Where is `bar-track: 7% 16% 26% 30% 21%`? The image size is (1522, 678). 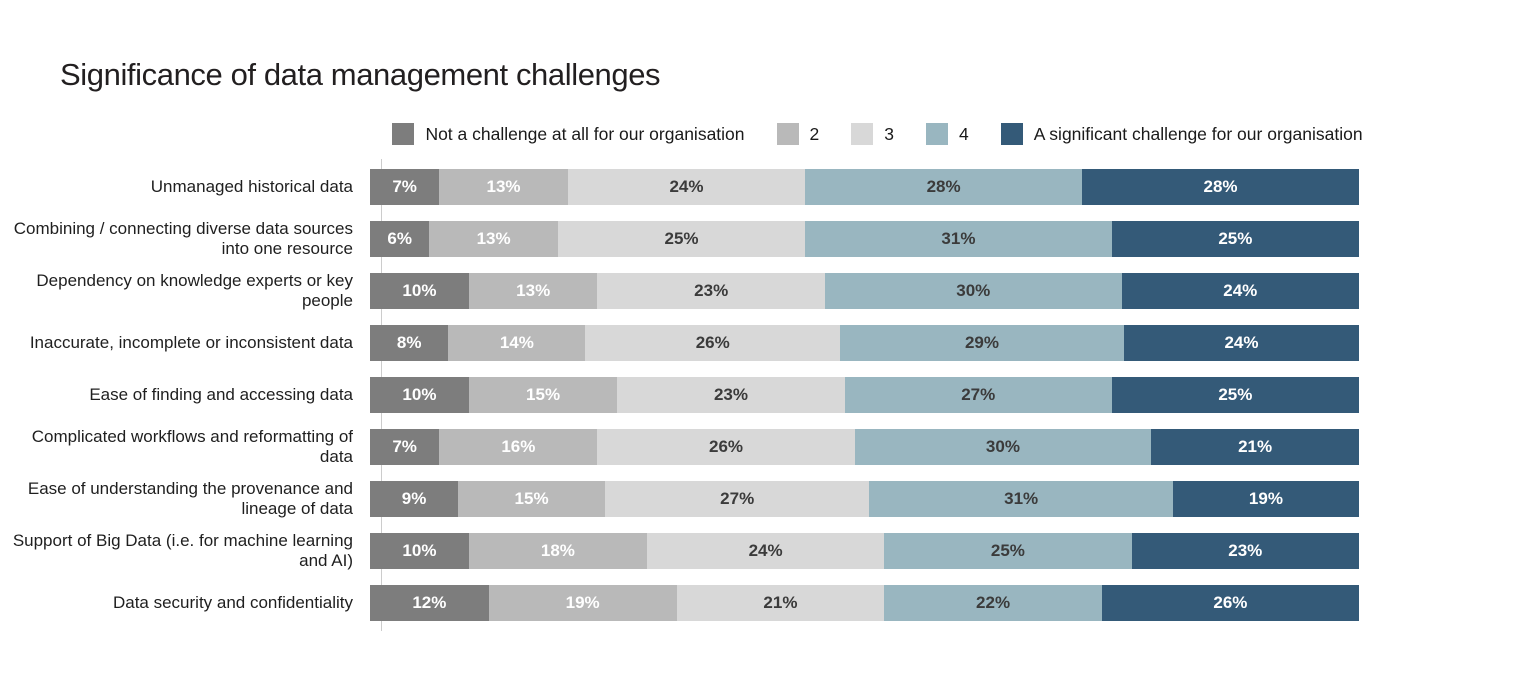
bar-track: 7% 16% 26% 30% 21% is located at coordinates (864, 447).